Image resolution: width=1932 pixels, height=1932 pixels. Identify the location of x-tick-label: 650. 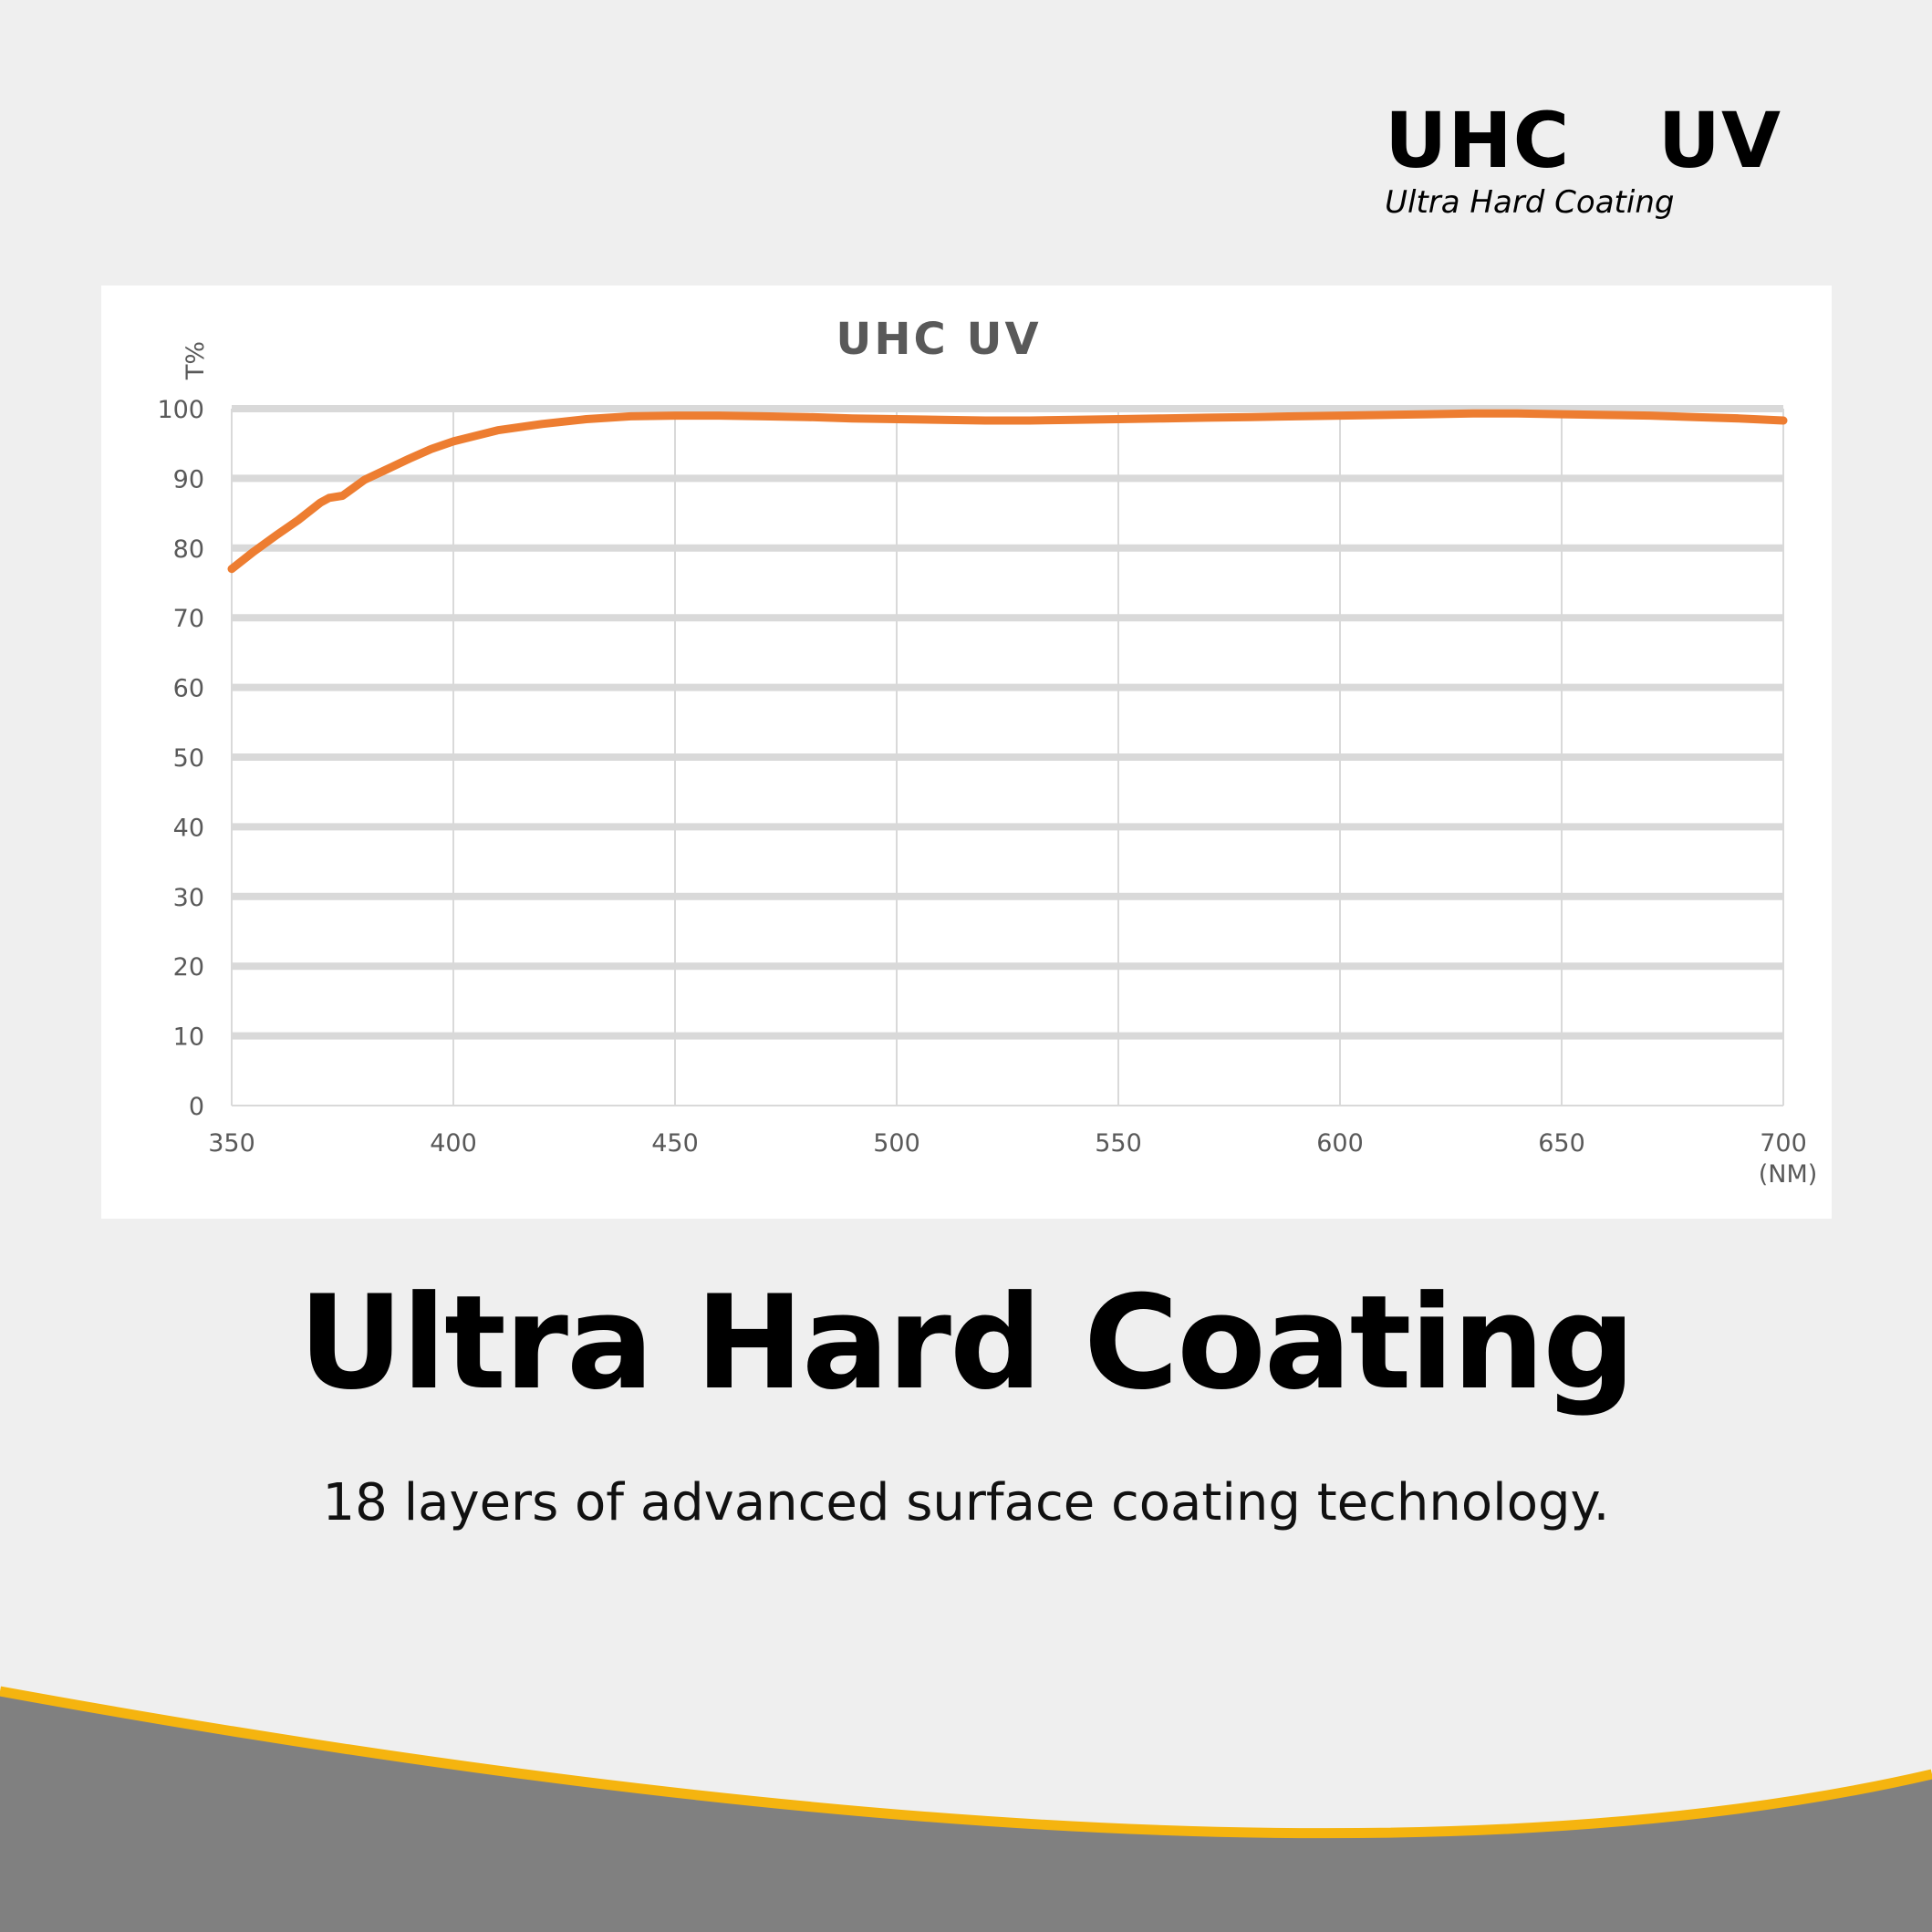
(1561, 1143).